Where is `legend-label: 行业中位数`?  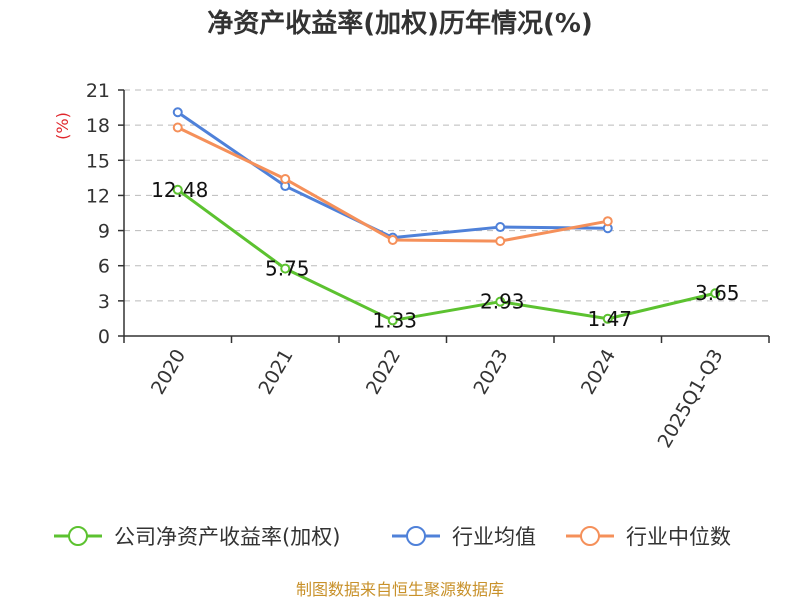 legend-label: 行业中位数 is located at coordinates (678, 537).